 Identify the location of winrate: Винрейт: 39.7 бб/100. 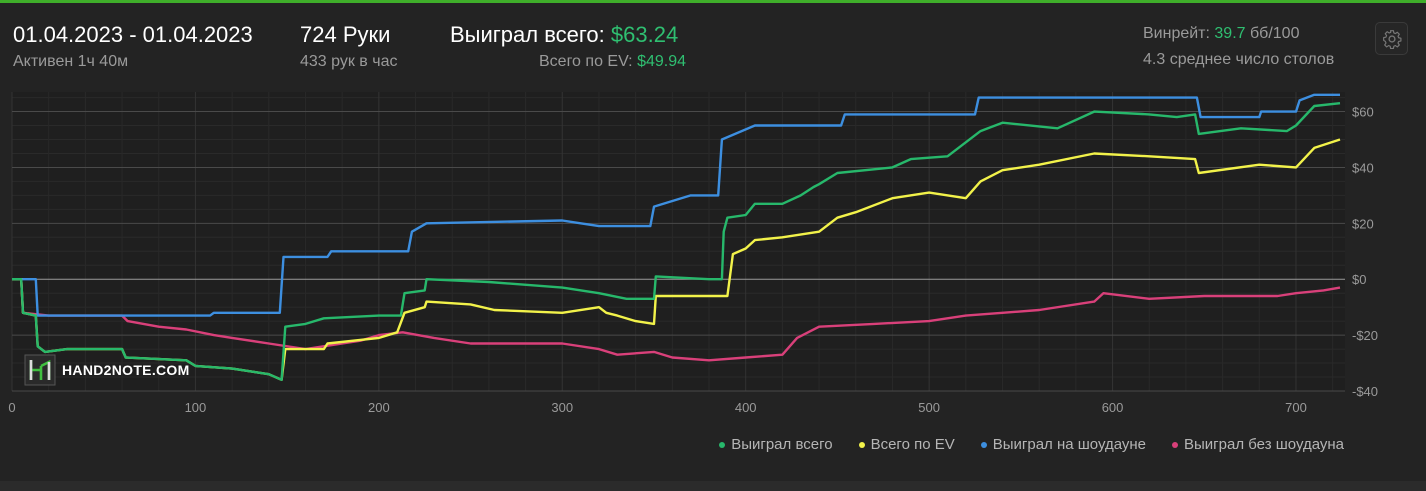
(1221, 34).